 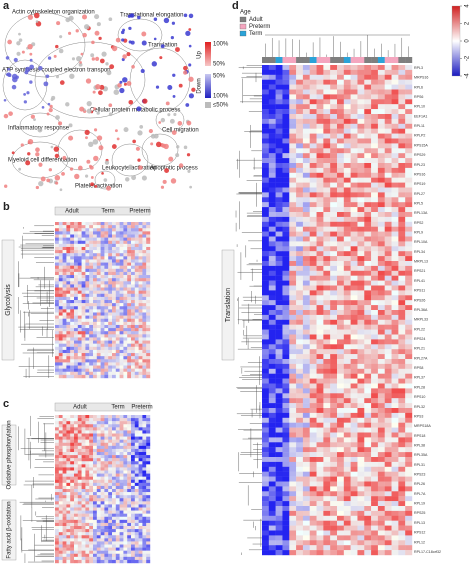 What do you see at coordinates (200, 55) in the screenshot?
I see `legend-label: Up` at bounding box center [200, 55].